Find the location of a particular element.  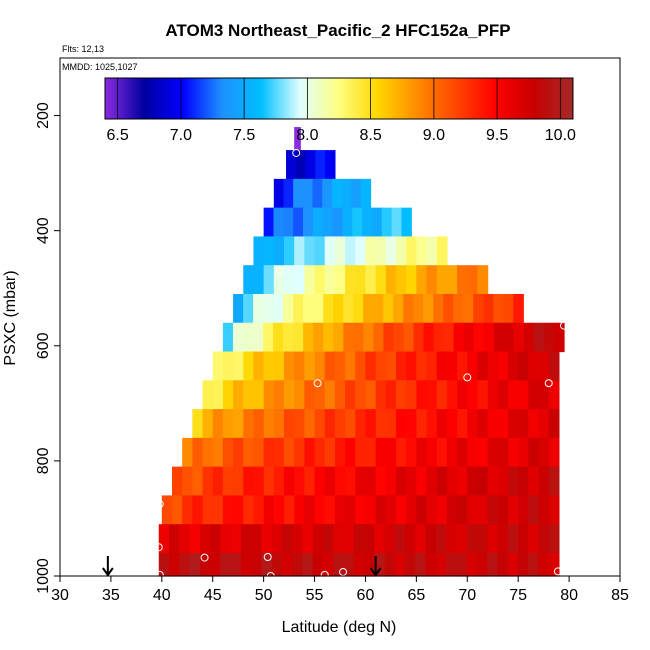

flights-label: Flts: 12,13 is located at coordinates (83, 49).